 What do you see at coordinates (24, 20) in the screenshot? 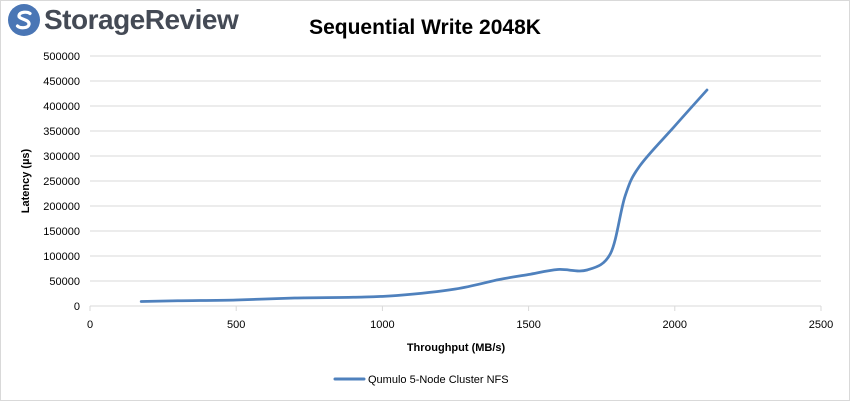
I see `storagereview-logo-icon` at bounding box center [24, 20].